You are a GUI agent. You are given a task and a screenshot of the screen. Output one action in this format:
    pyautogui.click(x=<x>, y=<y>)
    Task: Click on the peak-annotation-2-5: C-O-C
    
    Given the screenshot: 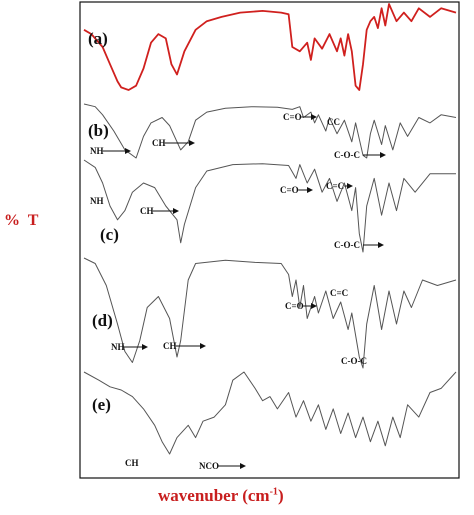 What is the action you would take?
    pyautogui.click(x=347, y=155)
    